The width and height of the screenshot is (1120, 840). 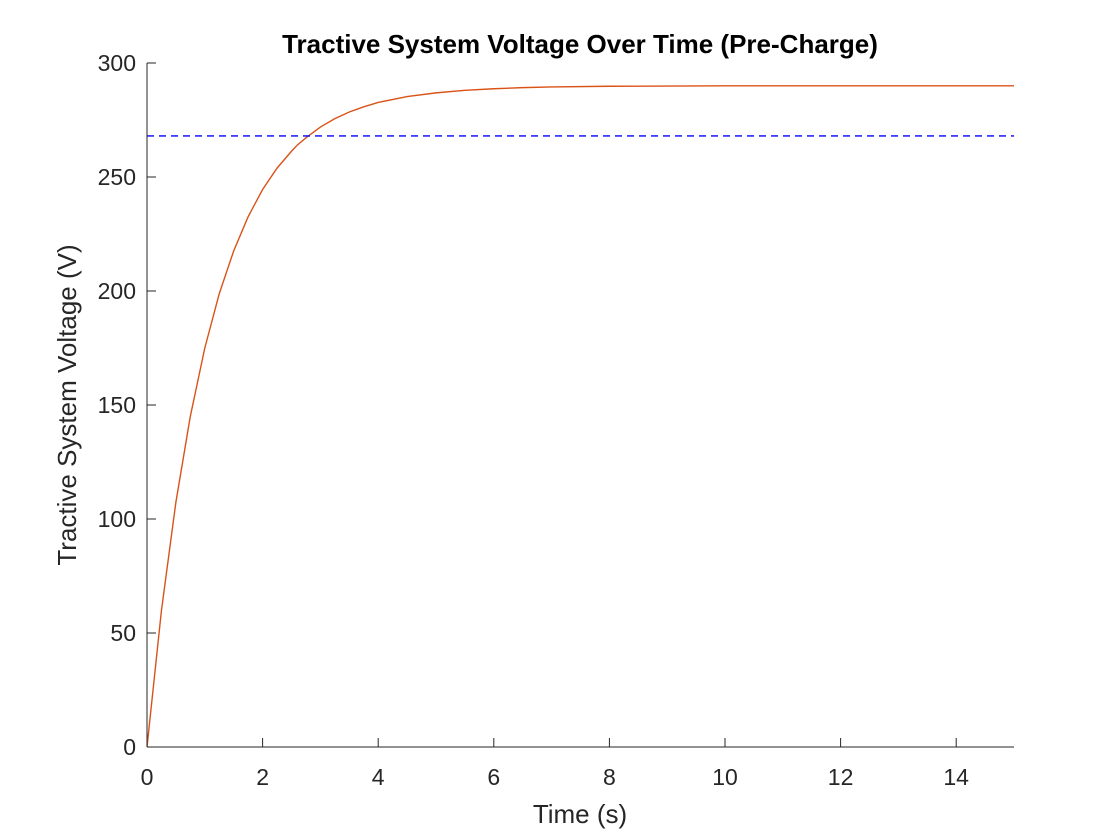 I want to click on x-tick-label: 6, so click(x=493, y=777).